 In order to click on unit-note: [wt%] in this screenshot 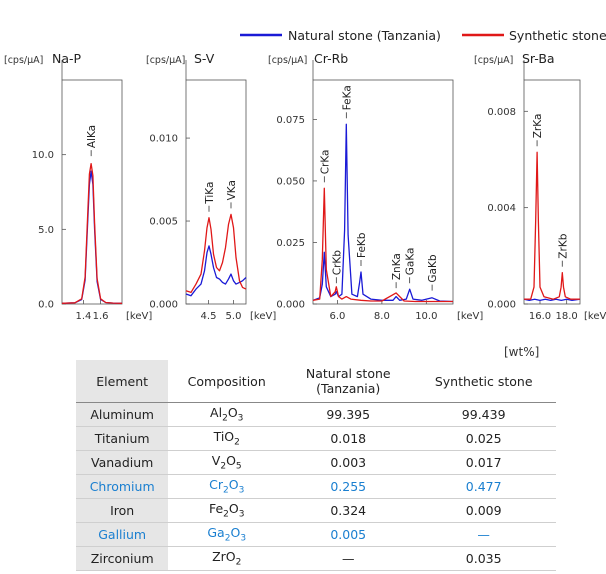, I will do `click(522, 352)`.